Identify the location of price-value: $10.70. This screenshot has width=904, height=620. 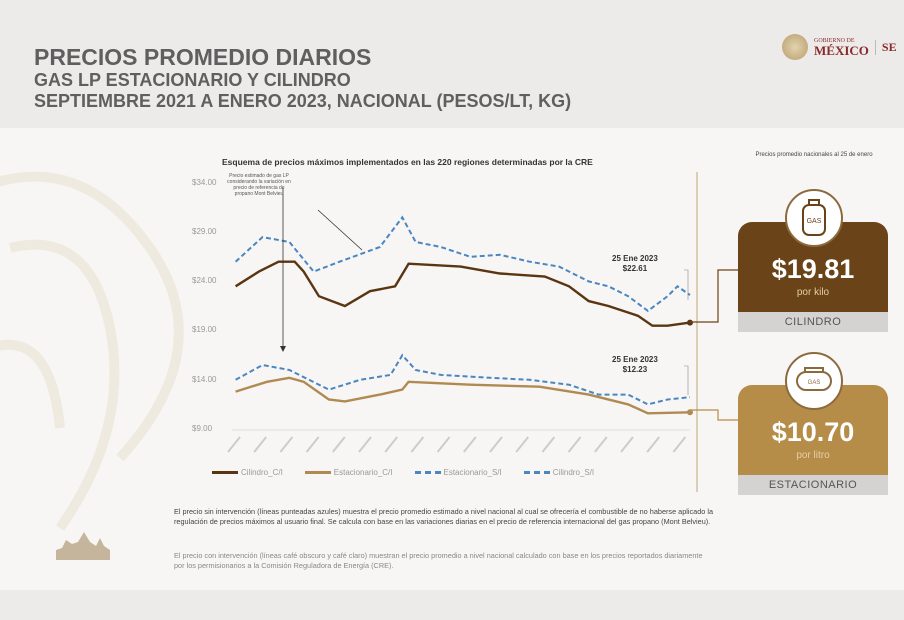
(813, 432).